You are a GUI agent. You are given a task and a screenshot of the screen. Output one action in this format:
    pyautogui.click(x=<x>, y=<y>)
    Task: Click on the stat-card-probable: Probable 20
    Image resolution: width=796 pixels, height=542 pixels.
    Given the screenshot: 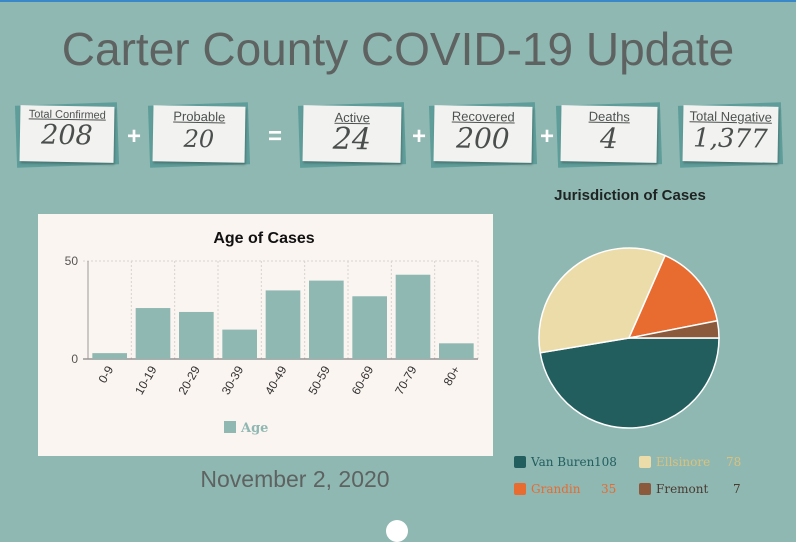 What is the action you would take?
    pyautogui.click(x=199, y=135)
    